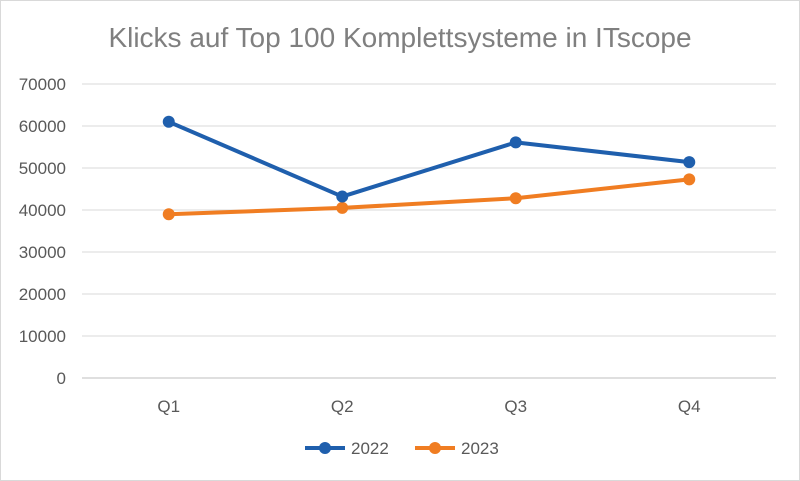  I want to click on y-tick-label: 50000, so click(42, 168).